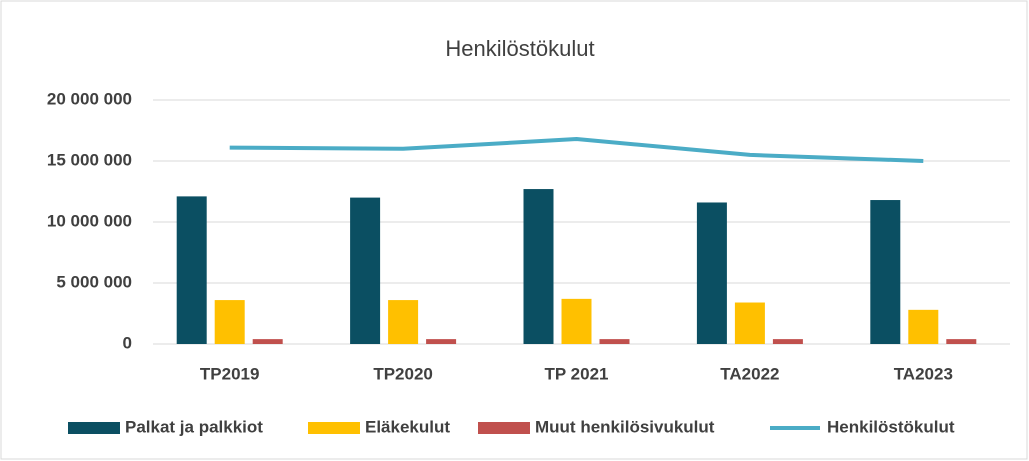  Describe the element at coordinates (89, 220) in the screenshot. I see `y-tick-label: 10 000 000` at that location.